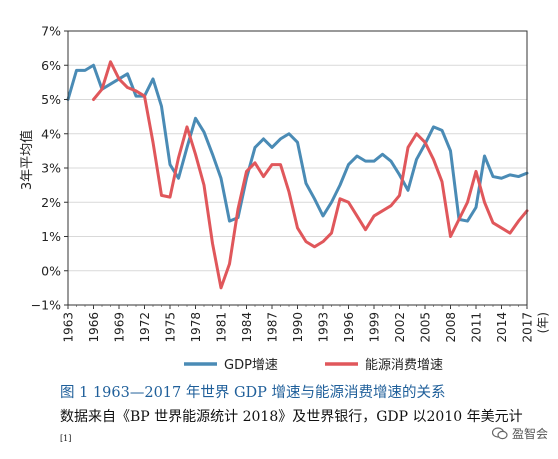 This screenshot has width=558, height=459. Describe the element at coordinates (247, 327) in the screenshot. I see `x-tick-label: 1984` at that location.